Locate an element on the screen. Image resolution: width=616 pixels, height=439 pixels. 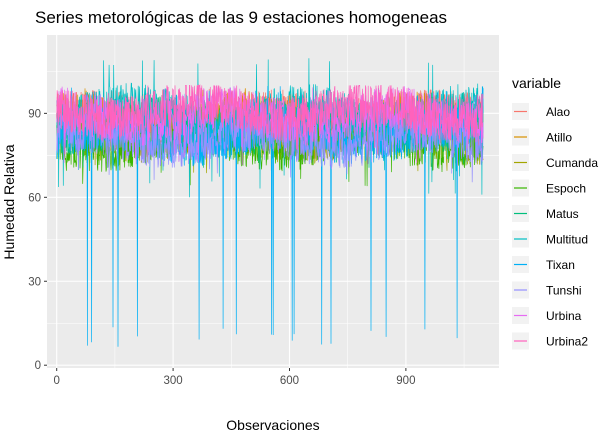
legend-label: Urbina2 is located at coordinates (567, 342).